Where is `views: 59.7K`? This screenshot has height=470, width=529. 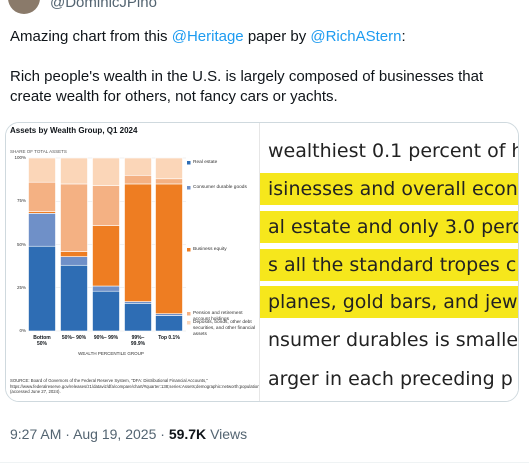 views: 59.7K is located at coordinates (187, 434).